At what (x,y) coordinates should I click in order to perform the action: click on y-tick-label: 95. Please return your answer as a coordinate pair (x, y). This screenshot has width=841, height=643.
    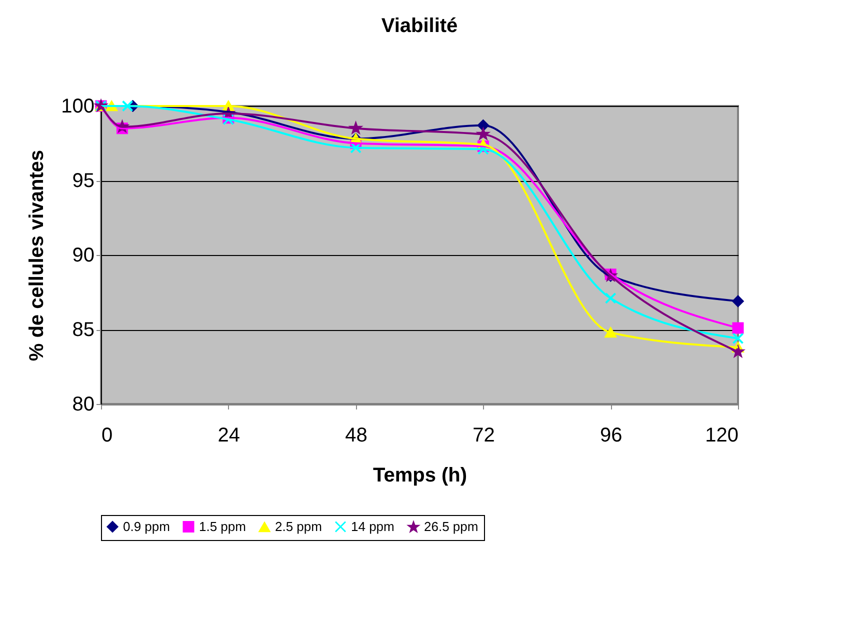
    Looking at the image, I should click on (83, 181).